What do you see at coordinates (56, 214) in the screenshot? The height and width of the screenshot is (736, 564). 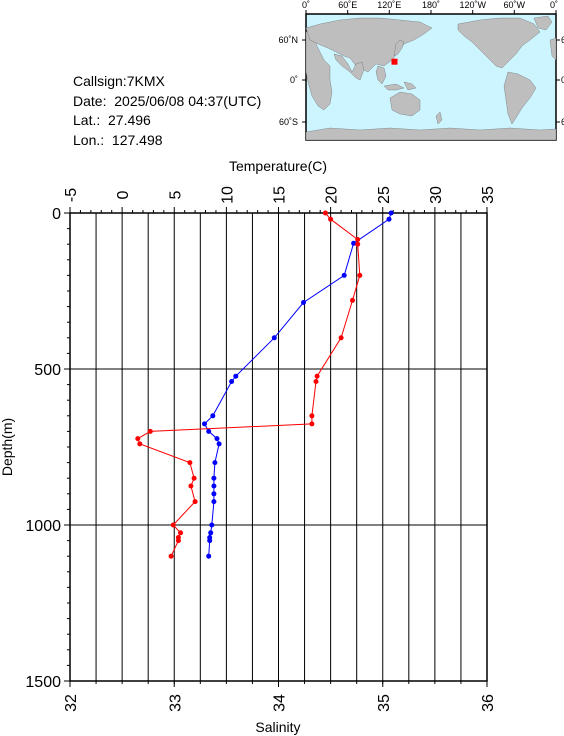 I see `depth-tick-label: 0` at bounding box center [56, 214].